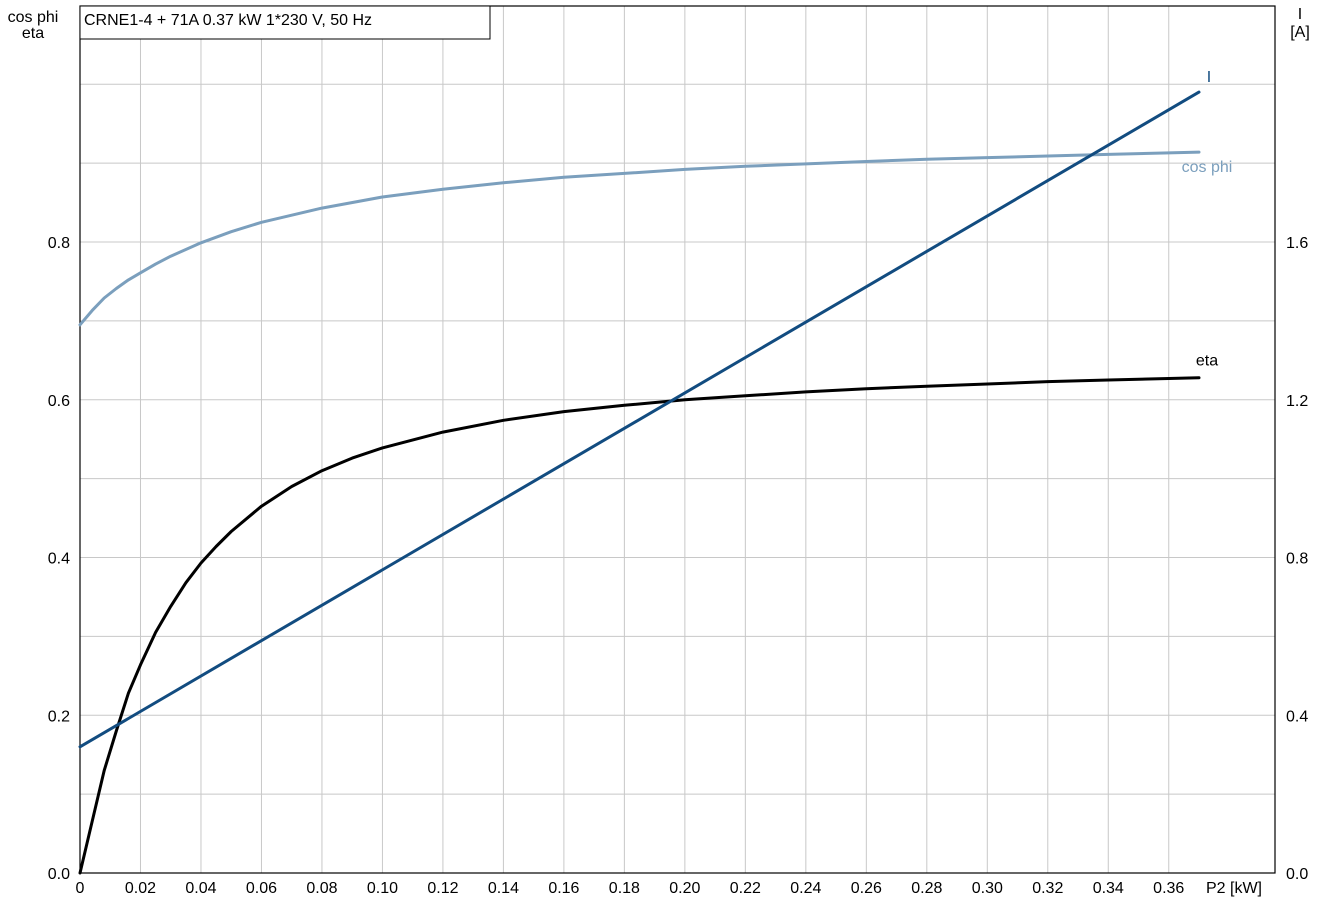 The height and width of the screenshot is (906, 1338). I want to click on x-tick-label: 0.36, so click(1168, 888).